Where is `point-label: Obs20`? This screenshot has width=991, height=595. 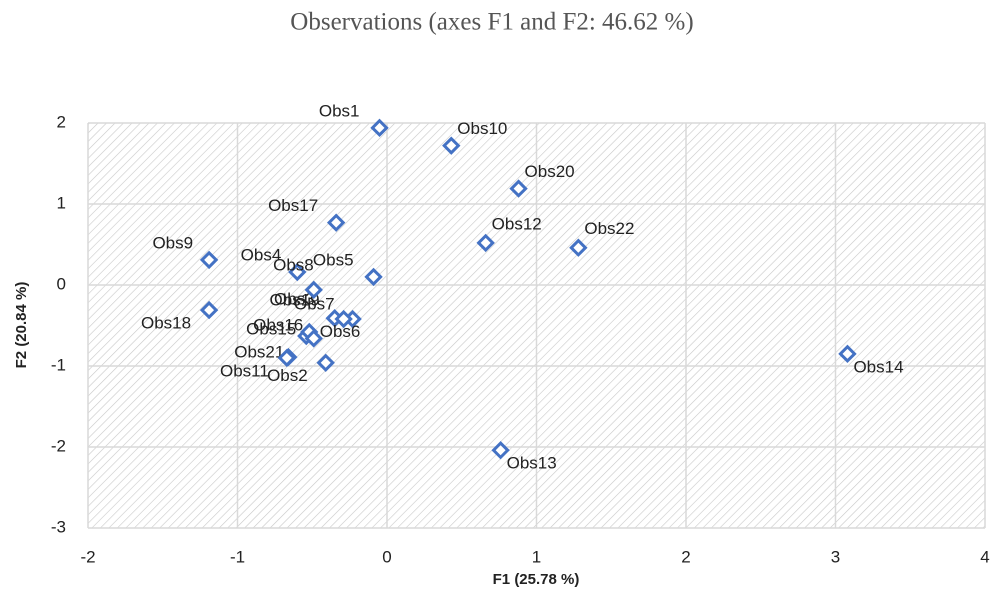 point-label: Obs20 is located at coordinates (550, 171).